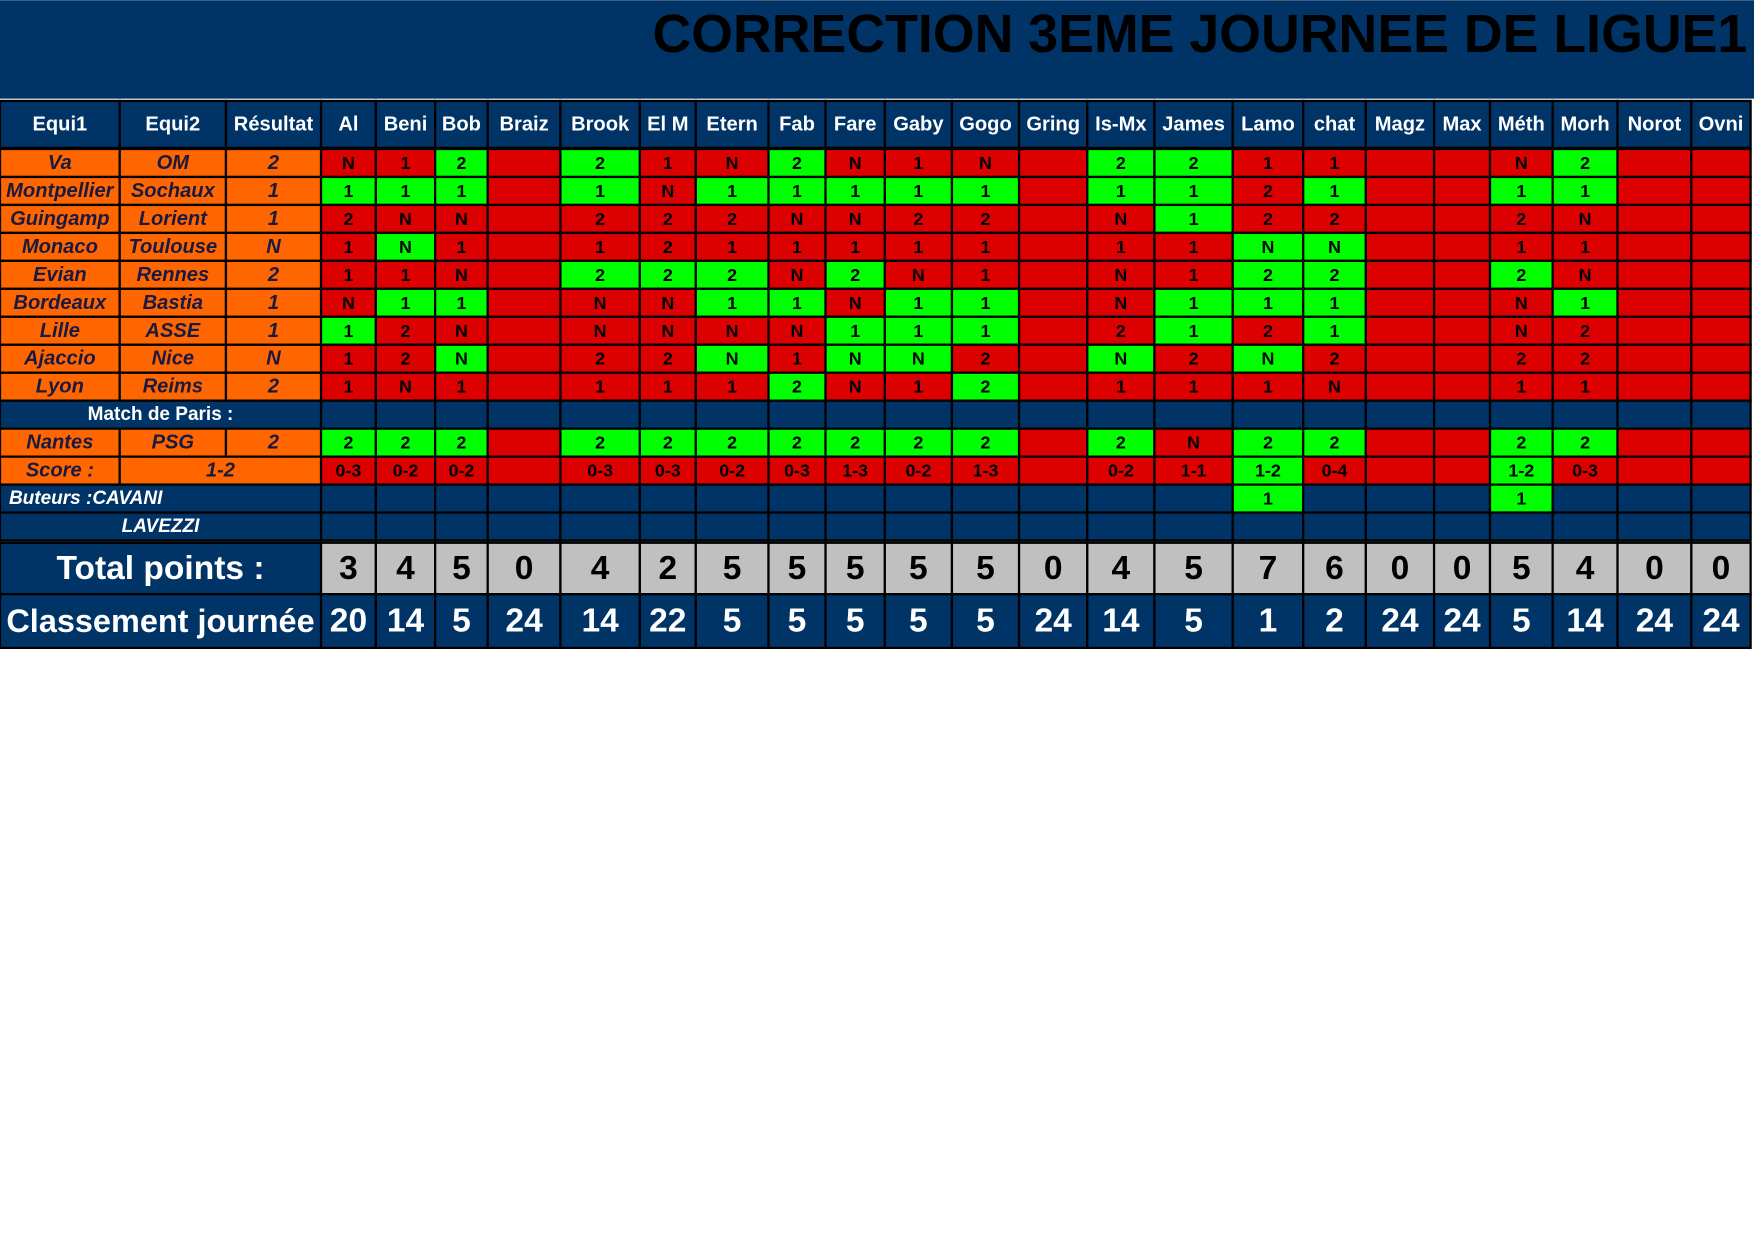  I want to click on player-header: Ovni, so click(1721, 124).